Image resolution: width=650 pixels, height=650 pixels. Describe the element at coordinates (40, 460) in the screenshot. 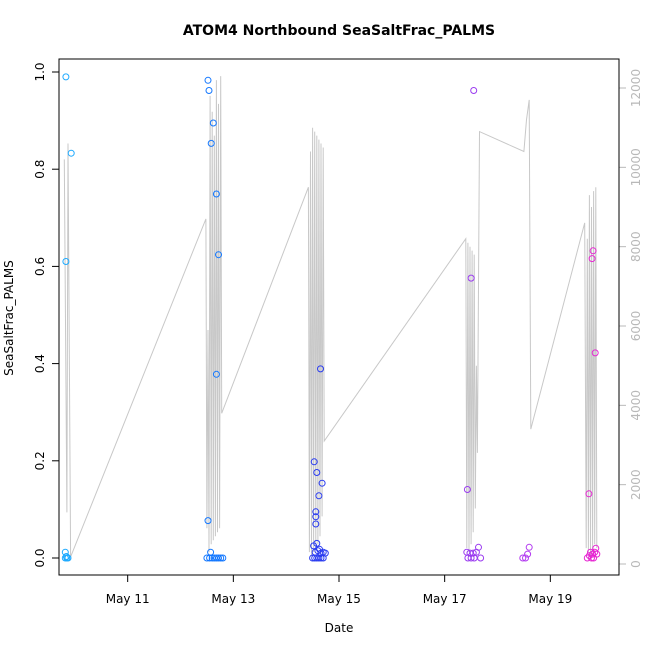

I see `y-tick-label: 0.2` at that location.